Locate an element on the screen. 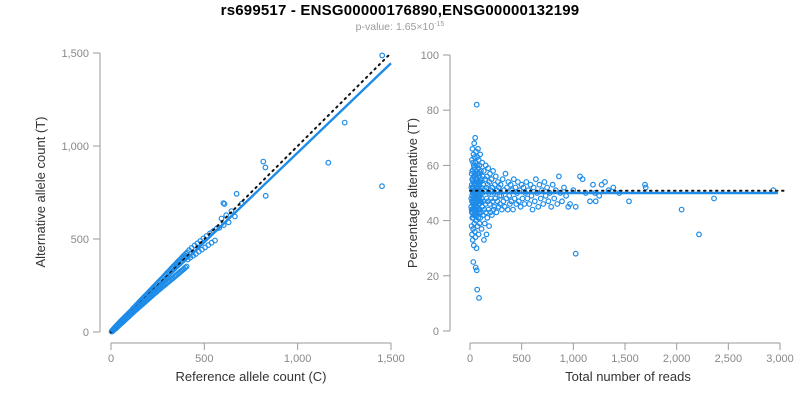 The image size is (800, 400). x-tick-label: 2,000 is located at coordinates (677, 359).